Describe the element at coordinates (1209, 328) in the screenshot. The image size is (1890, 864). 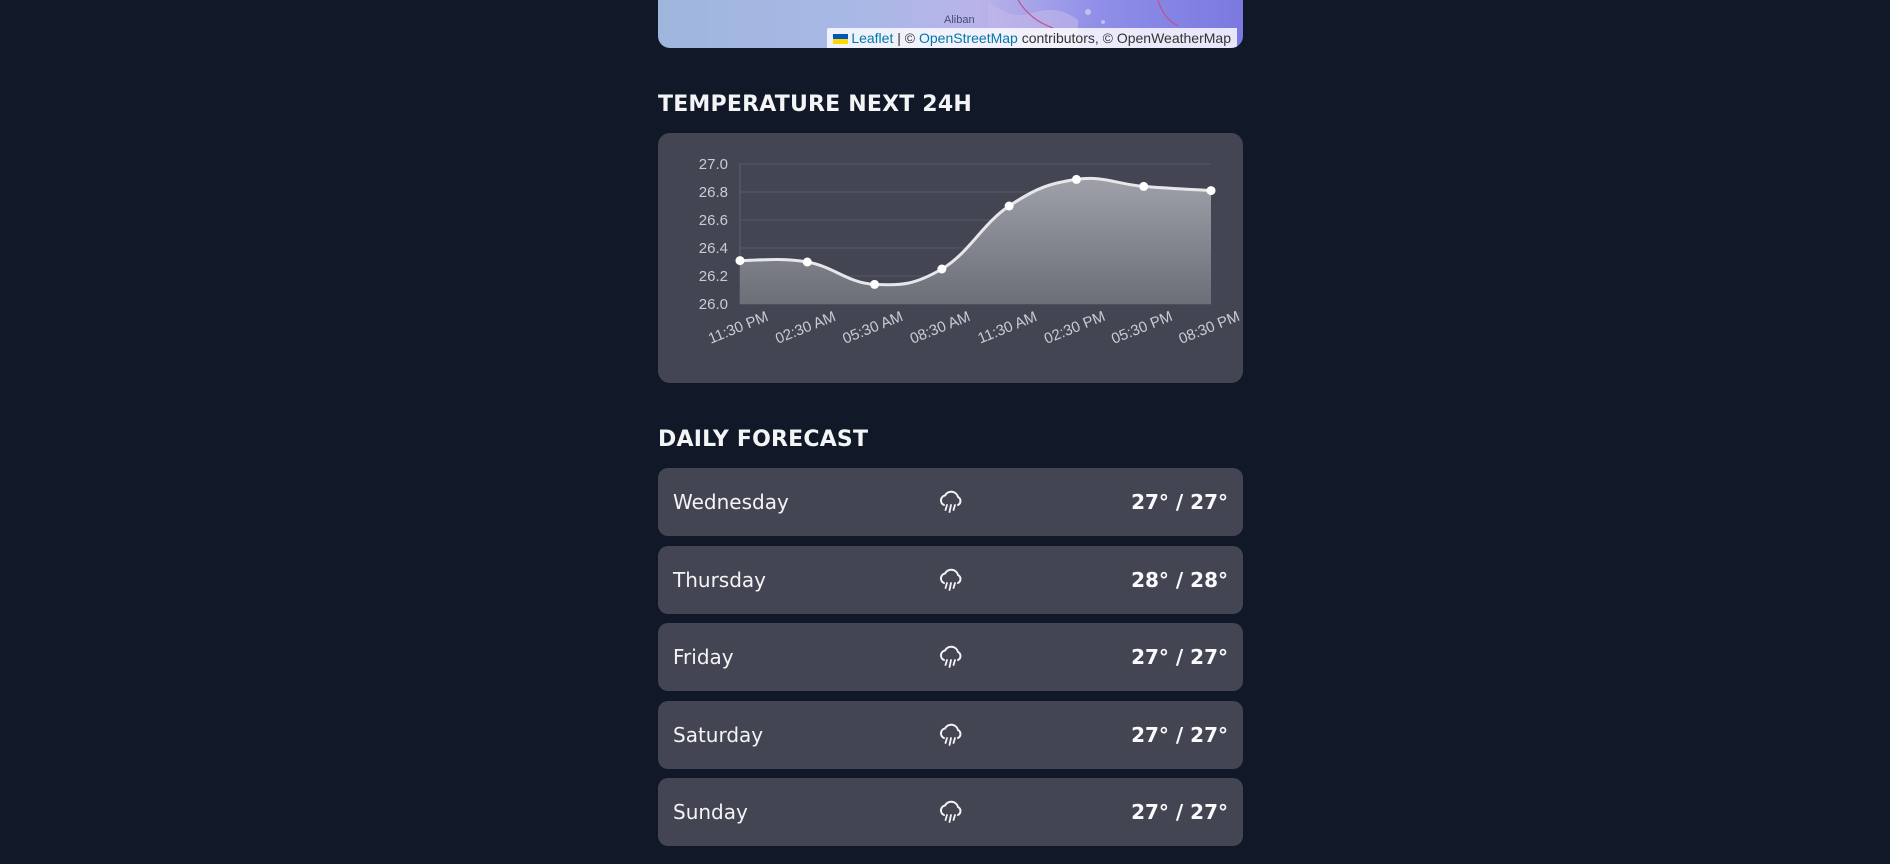
I see `x-tick-label: 08:30 PM` at that location.